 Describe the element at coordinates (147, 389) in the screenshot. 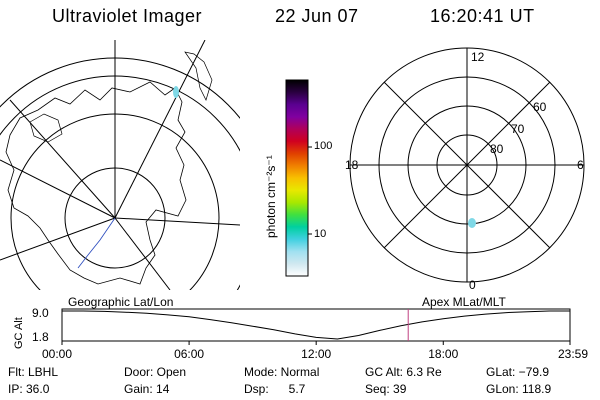

I see `status-gain: Gain: 14` at that location.